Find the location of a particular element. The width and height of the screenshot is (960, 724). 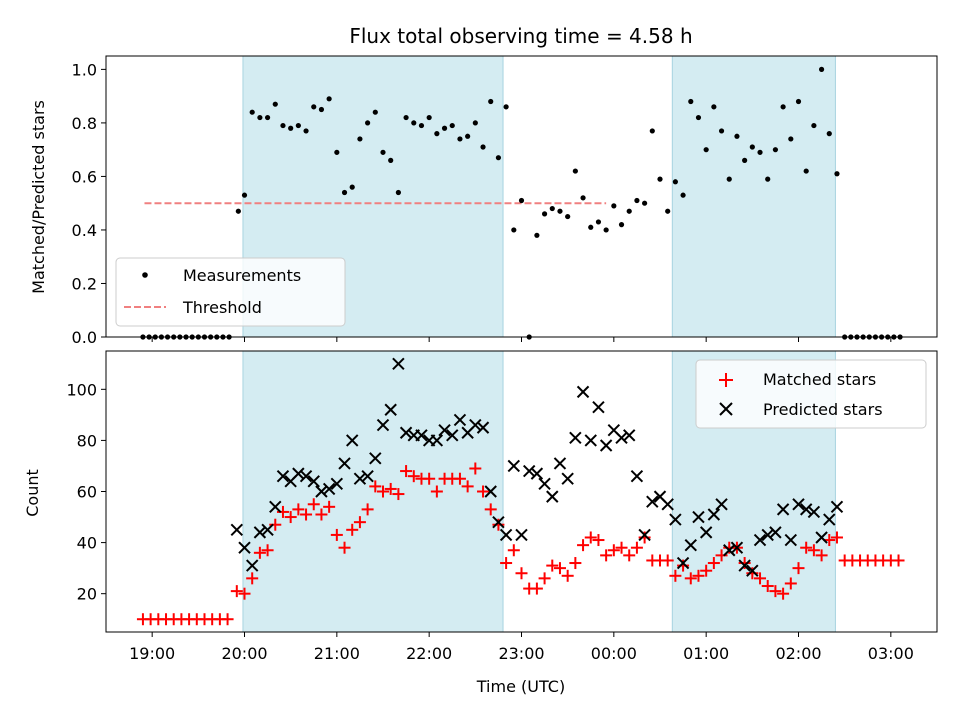

y-tick-label: 0.8 is located at coordinates (84, 123).